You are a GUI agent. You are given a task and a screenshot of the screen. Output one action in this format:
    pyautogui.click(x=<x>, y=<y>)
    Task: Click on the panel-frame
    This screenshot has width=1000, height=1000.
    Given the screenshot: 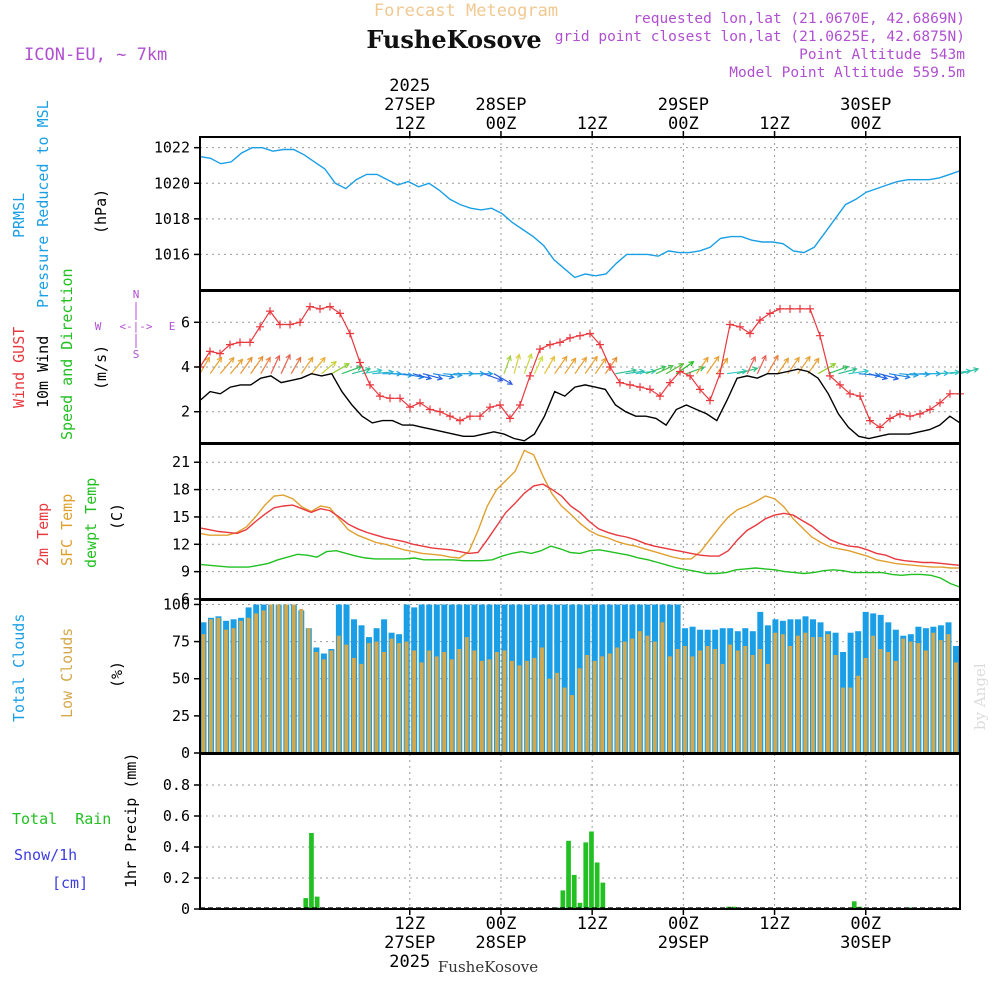 What is the action you would take?
    pyautogui.click(x=580, y=213)
    